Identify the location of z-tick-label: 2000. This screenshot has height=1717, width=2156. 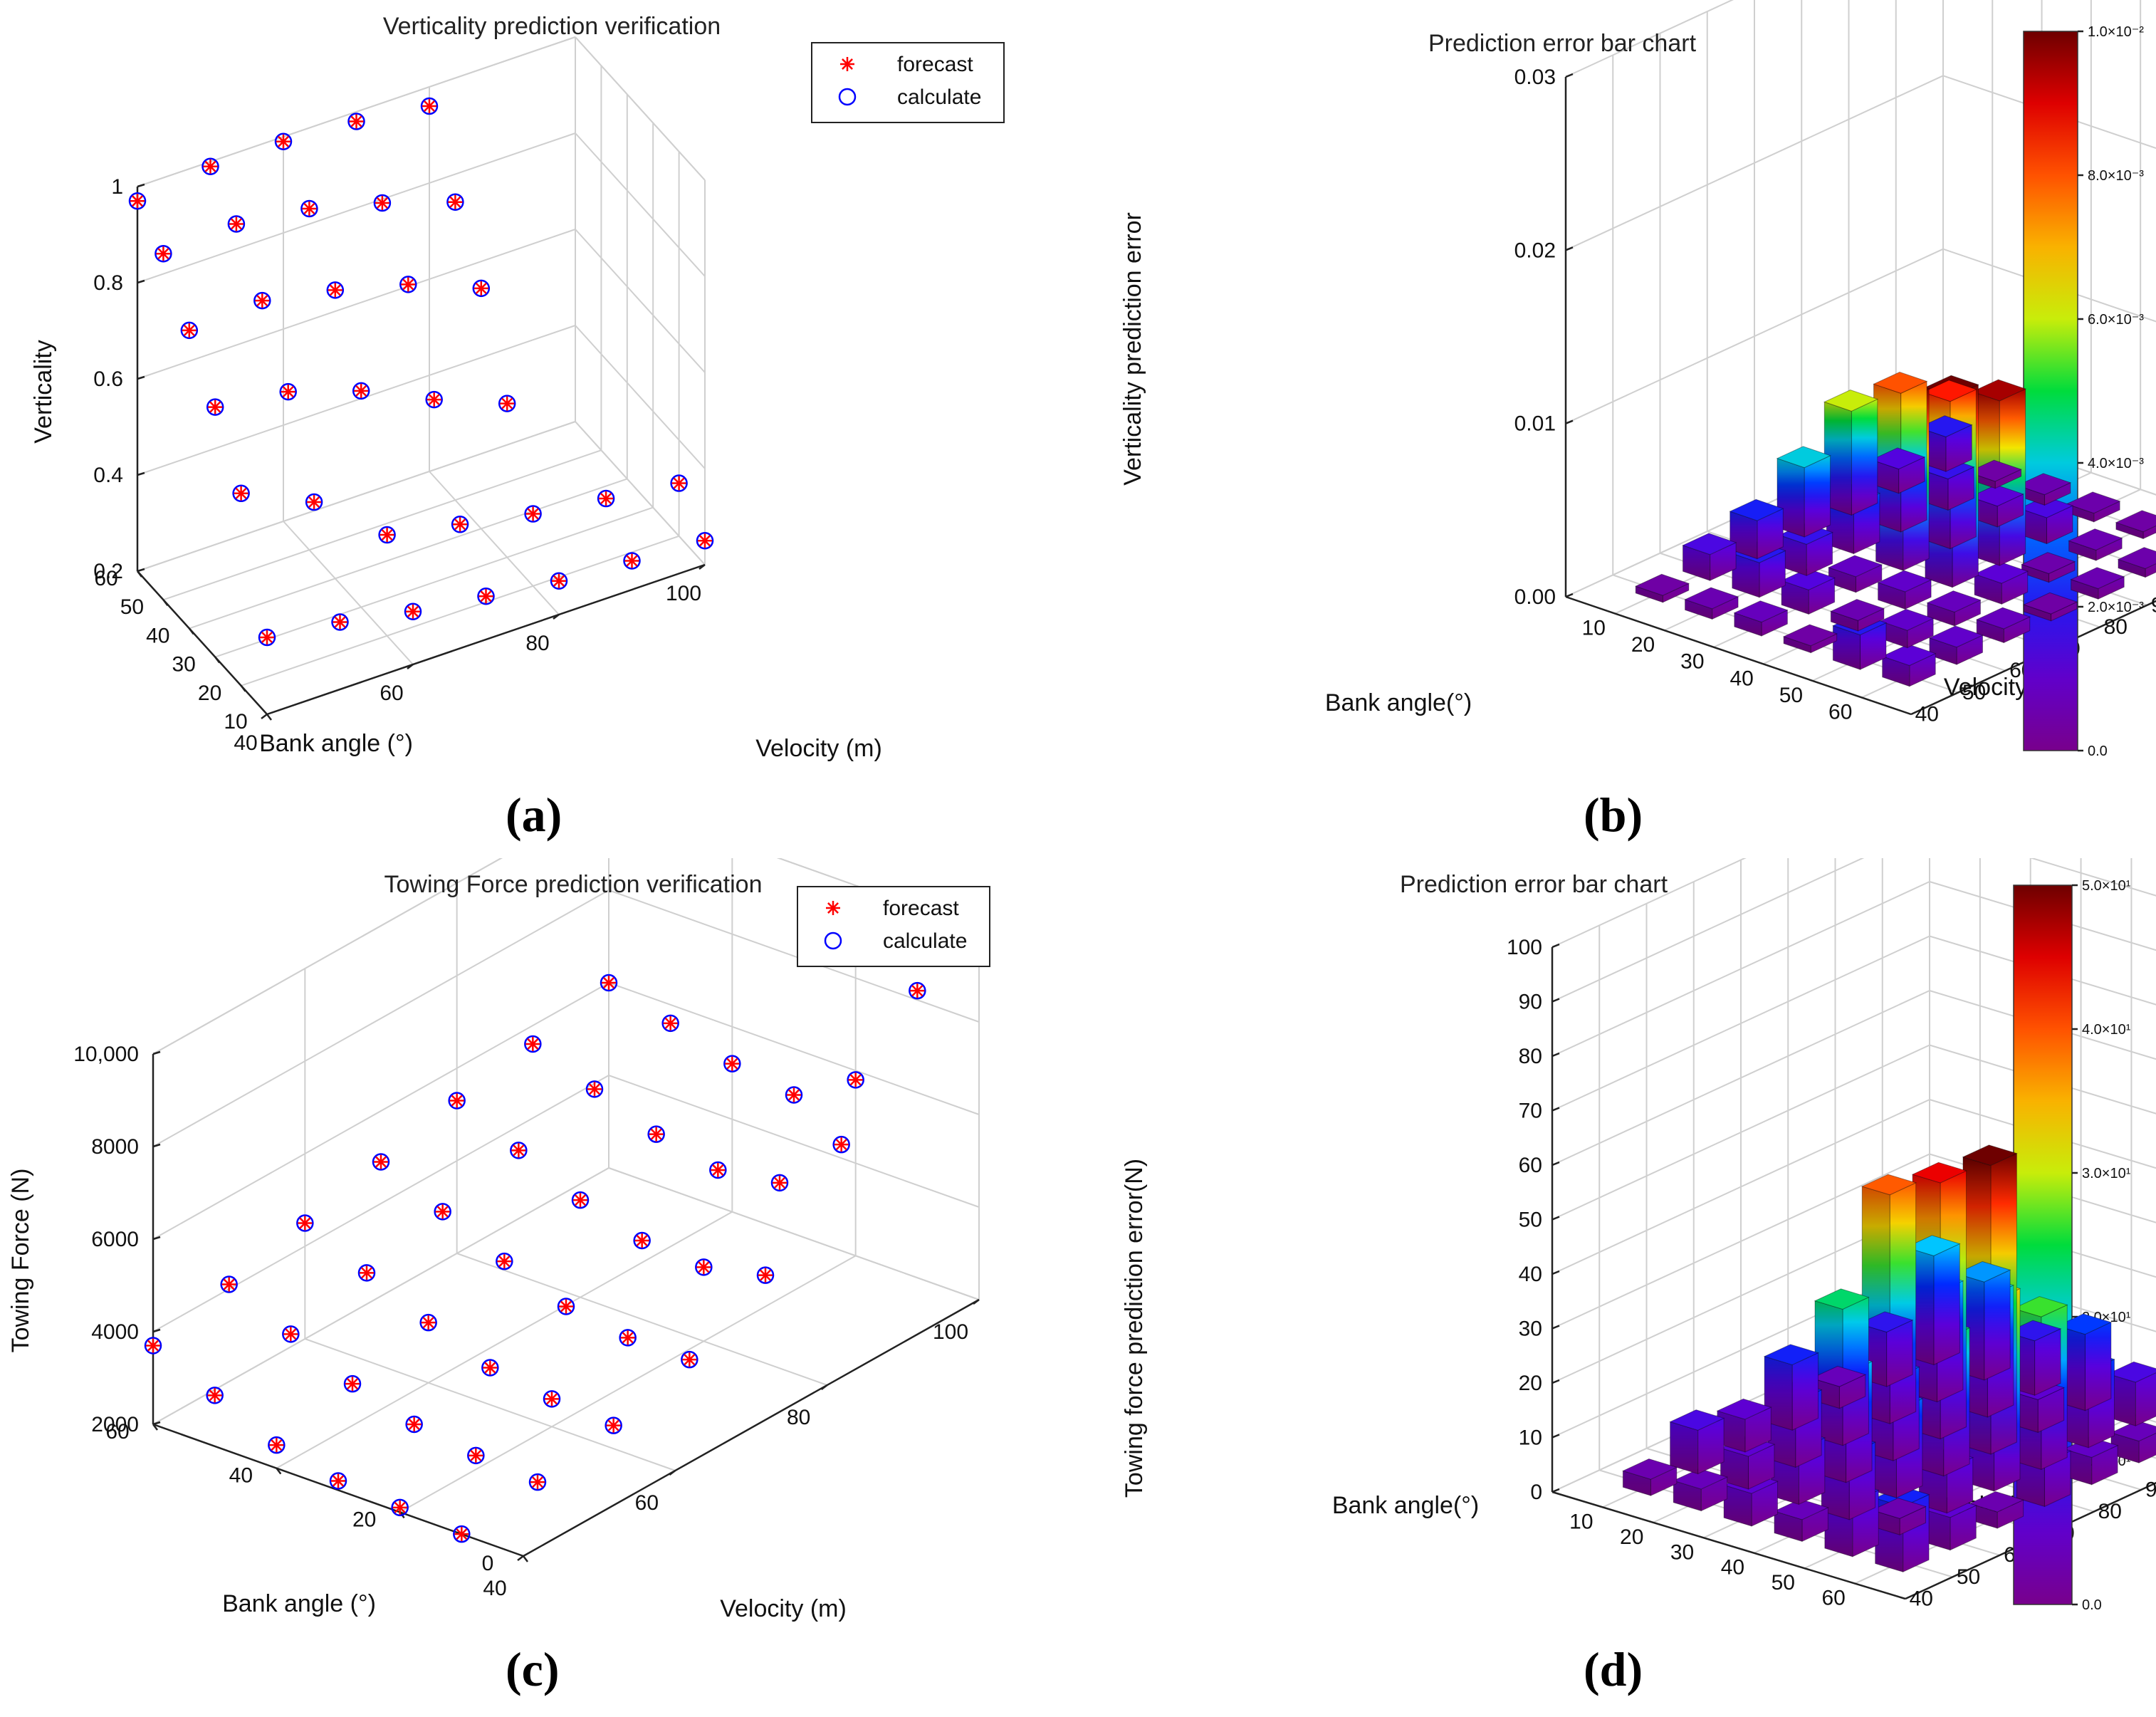
(115, 1424).